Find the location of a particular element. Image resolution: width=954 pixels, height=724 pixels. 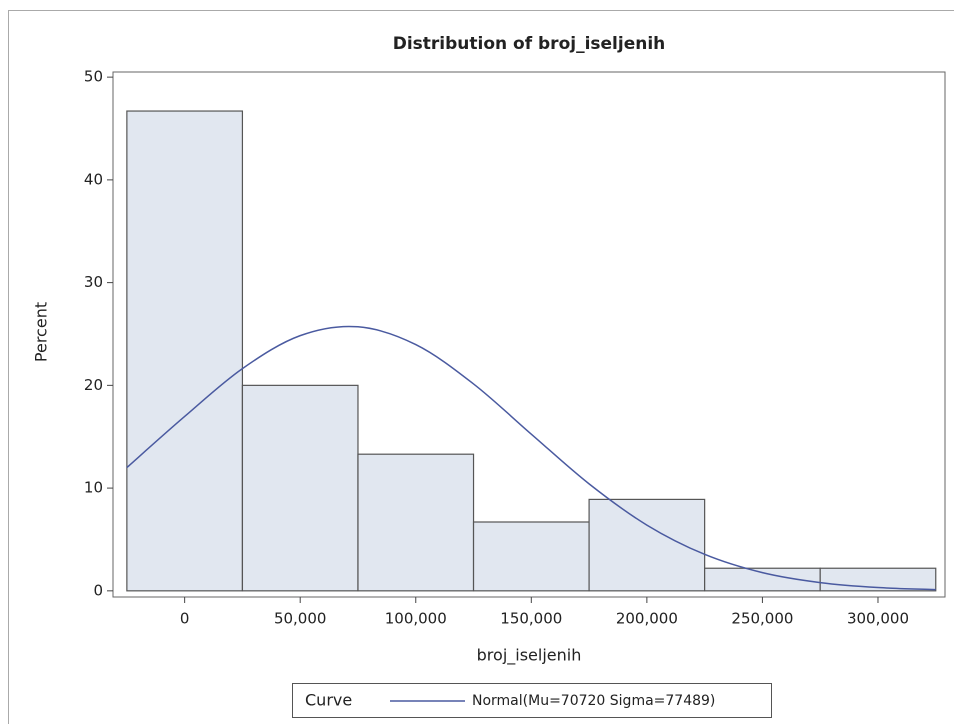

x-tick-label: 100,000 is located at coordinates (416, 619).